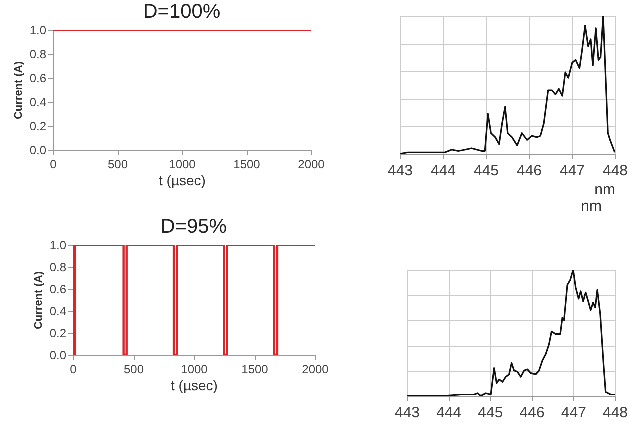 The width and height of the screenshot is (629, 439). What do you see at coordinates (591, 206) in the screenshot?
I see `text: nm` at bounding box center [591, 206].